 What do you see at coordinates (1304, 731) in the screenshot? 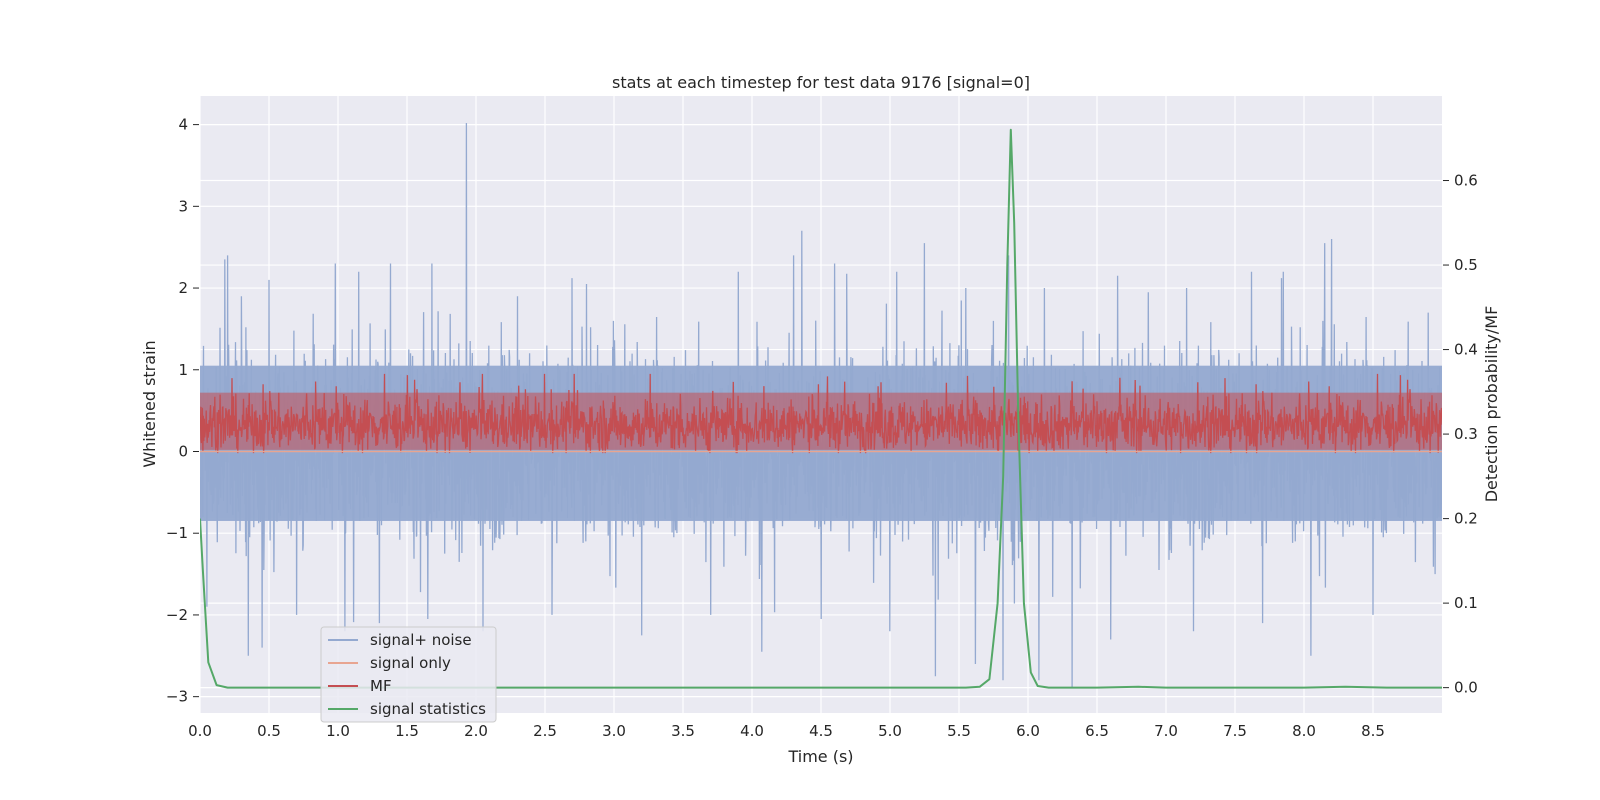
I see `x-tick-label: 8.0` at bounding box center [1304, 731].